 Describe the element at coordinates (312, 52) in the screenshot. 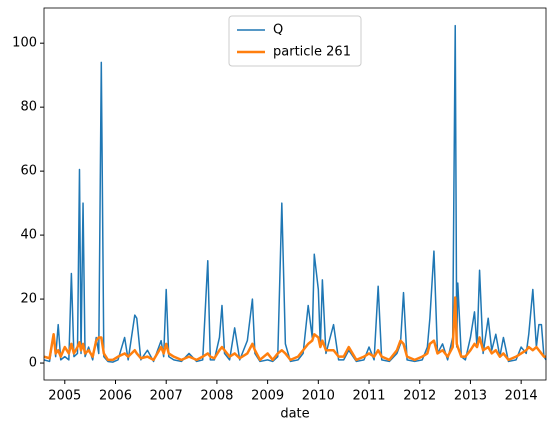

I see `legend-label: particle 261` at that location.